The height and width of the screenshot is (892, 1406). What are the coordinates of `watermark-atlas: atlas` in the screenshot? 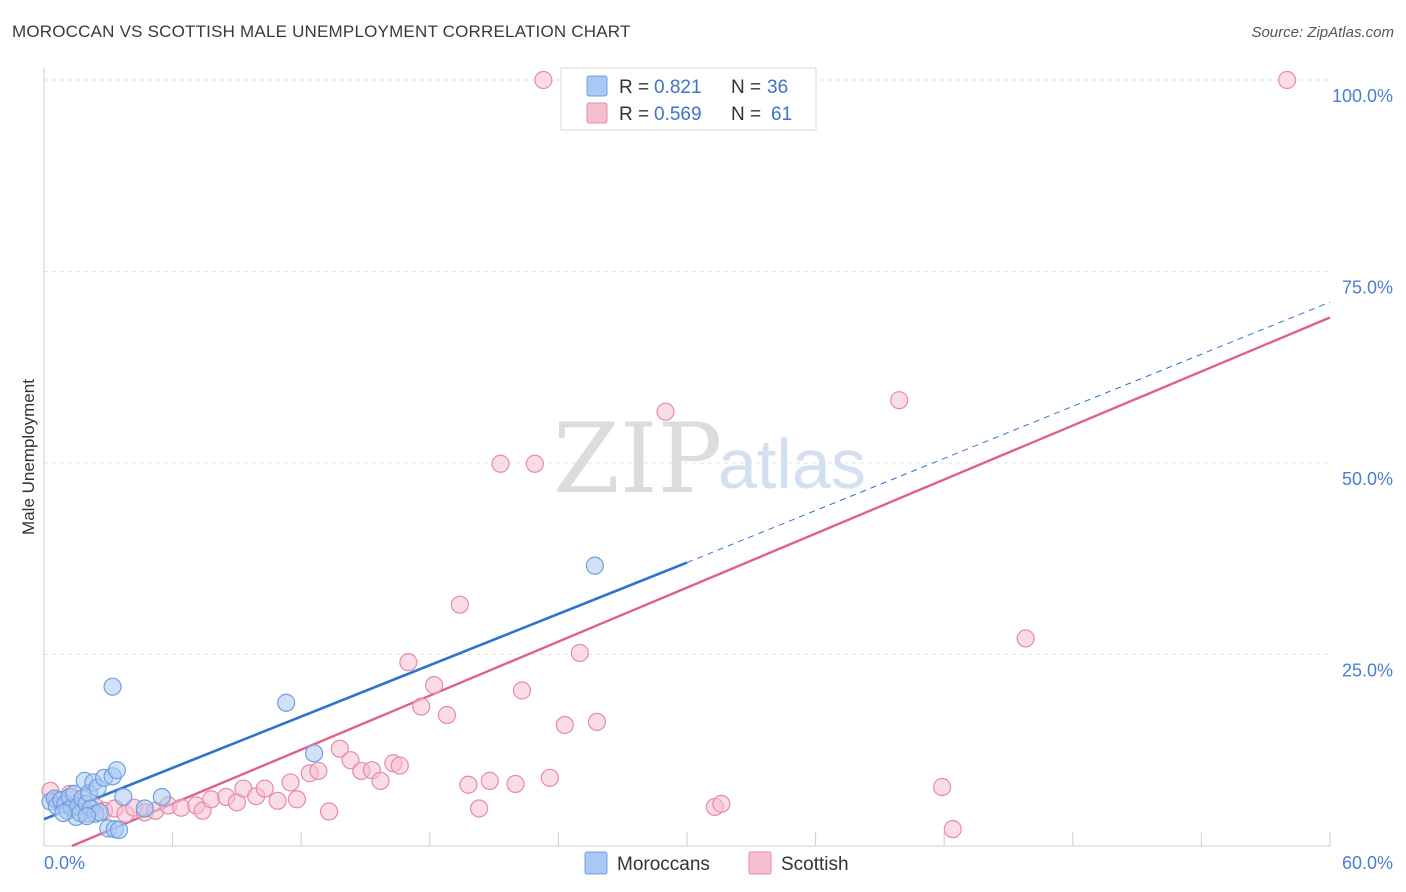 It's located at (792, 464).